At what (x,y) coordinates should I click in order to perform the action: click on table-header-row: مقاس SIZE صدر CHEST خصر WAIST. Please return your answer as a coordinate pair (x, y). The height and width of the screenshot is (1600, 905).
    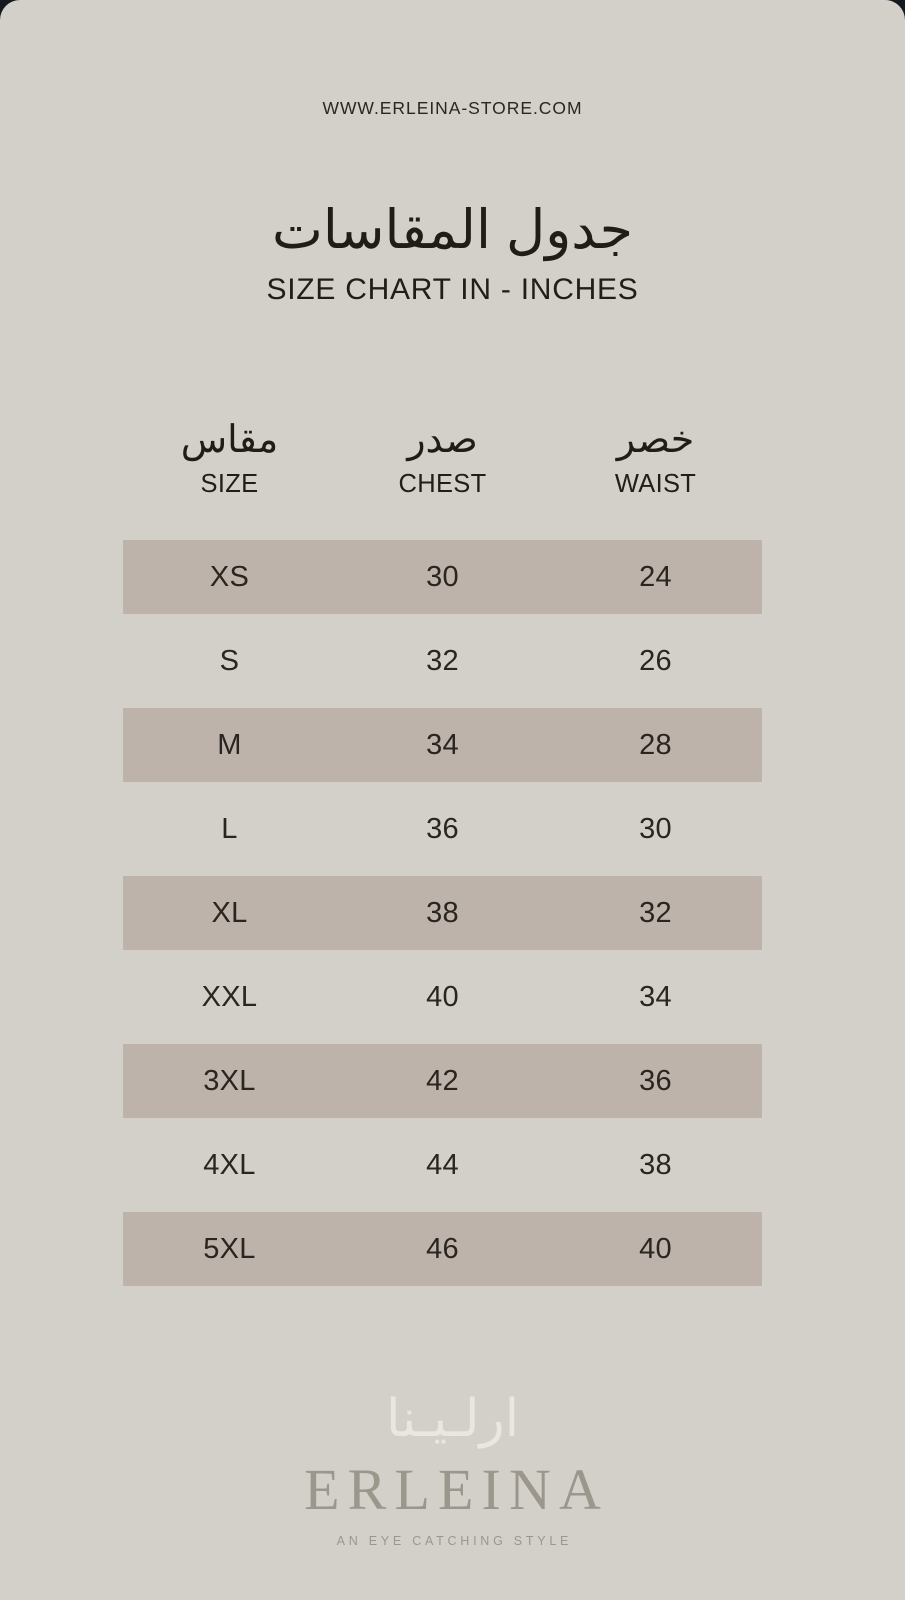
    Looking at the image, I should click on (442, 476).